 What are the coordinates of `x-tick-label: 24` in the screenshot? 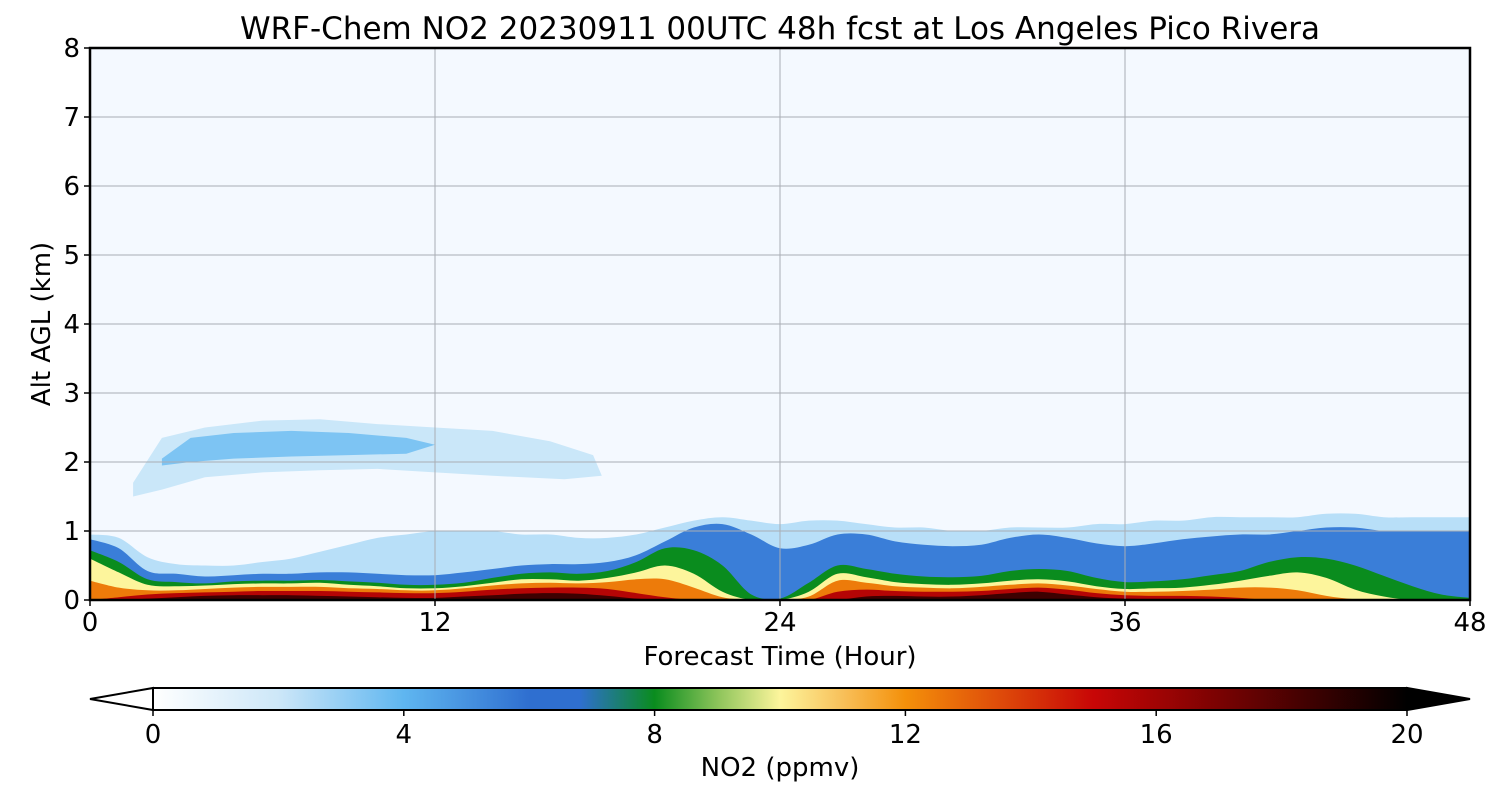 It's located at (779, 623).